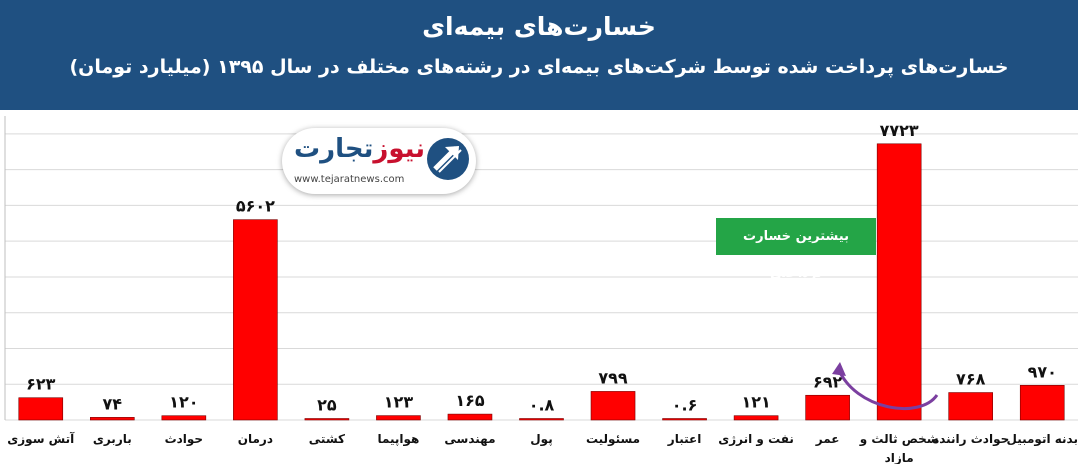 The width and height of the screenshot is (1078, 464). I want to click on logo-name-blue: تجارت, so click(334, 149).